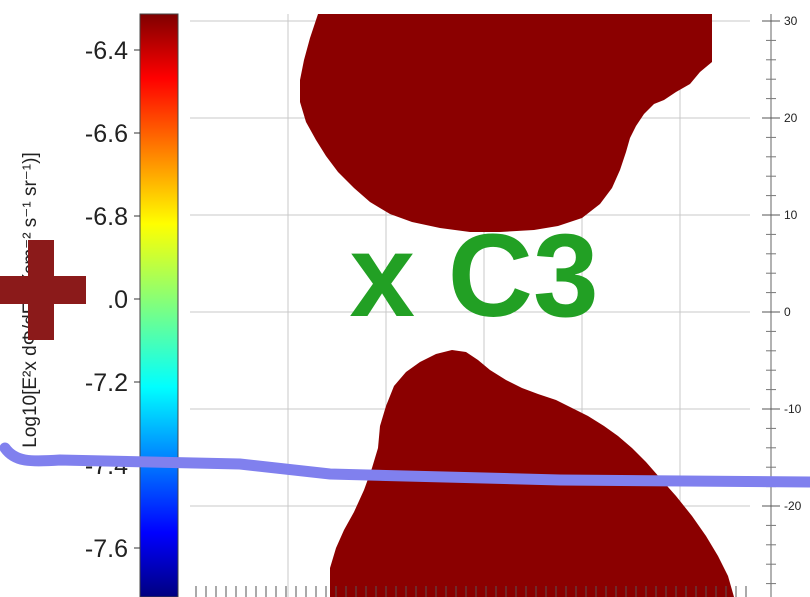 This screenshot has width=810, height=597. I want to click on colorbar-tick-label: -7.6, so click(106, 549).